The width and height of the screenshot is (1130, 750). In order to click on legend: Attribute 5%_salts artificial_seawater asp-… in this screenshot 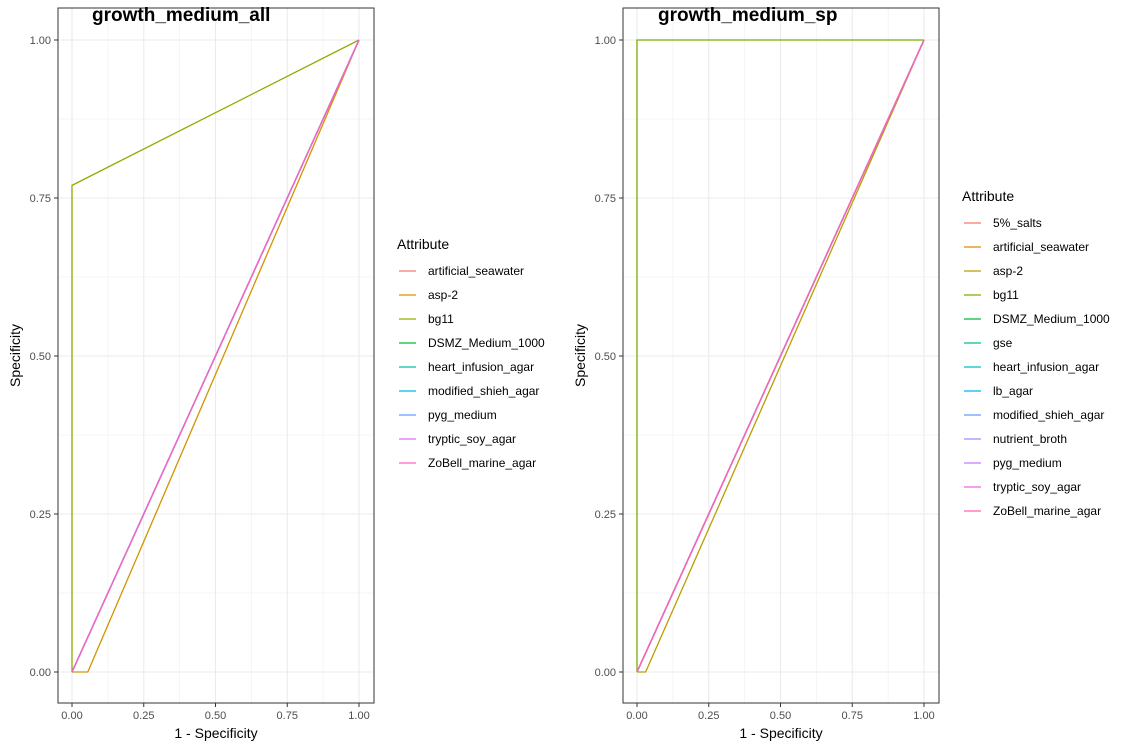, I will do `click(1036, 353)`.